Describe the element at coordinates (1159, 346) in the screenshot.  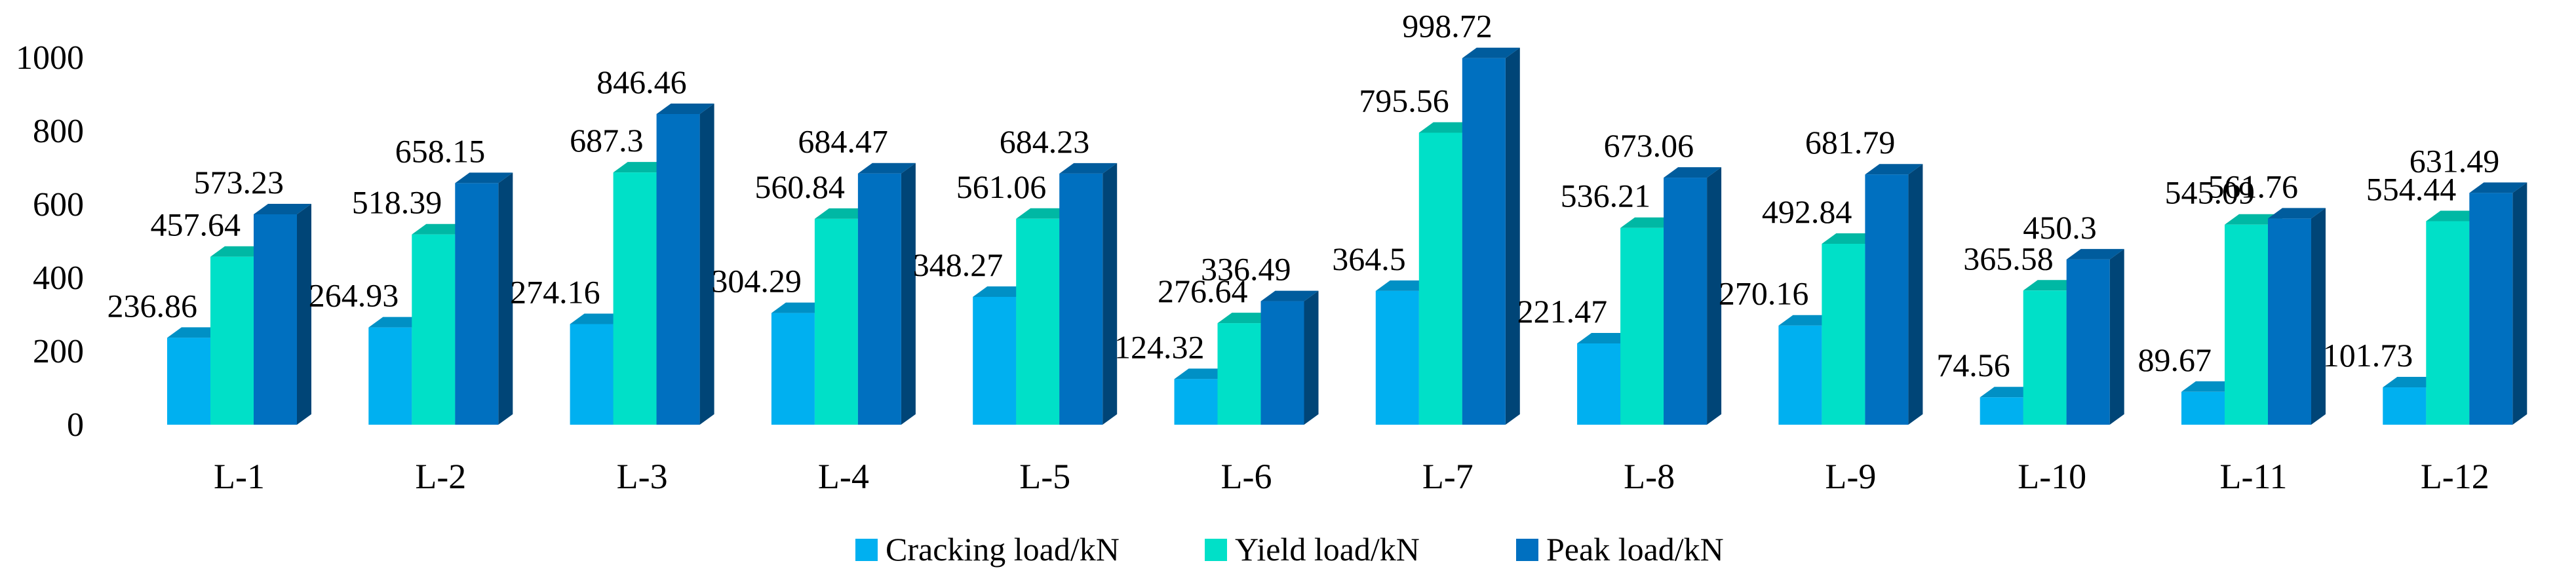
I see `data-label-l-6-cracking-load-kn: 124.32` at that location.